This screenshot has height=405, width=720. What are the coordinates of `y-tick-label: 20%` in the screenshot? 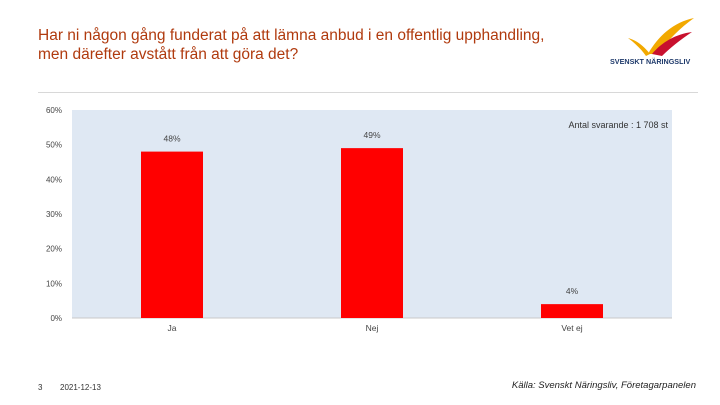 It's located at (54, 249).